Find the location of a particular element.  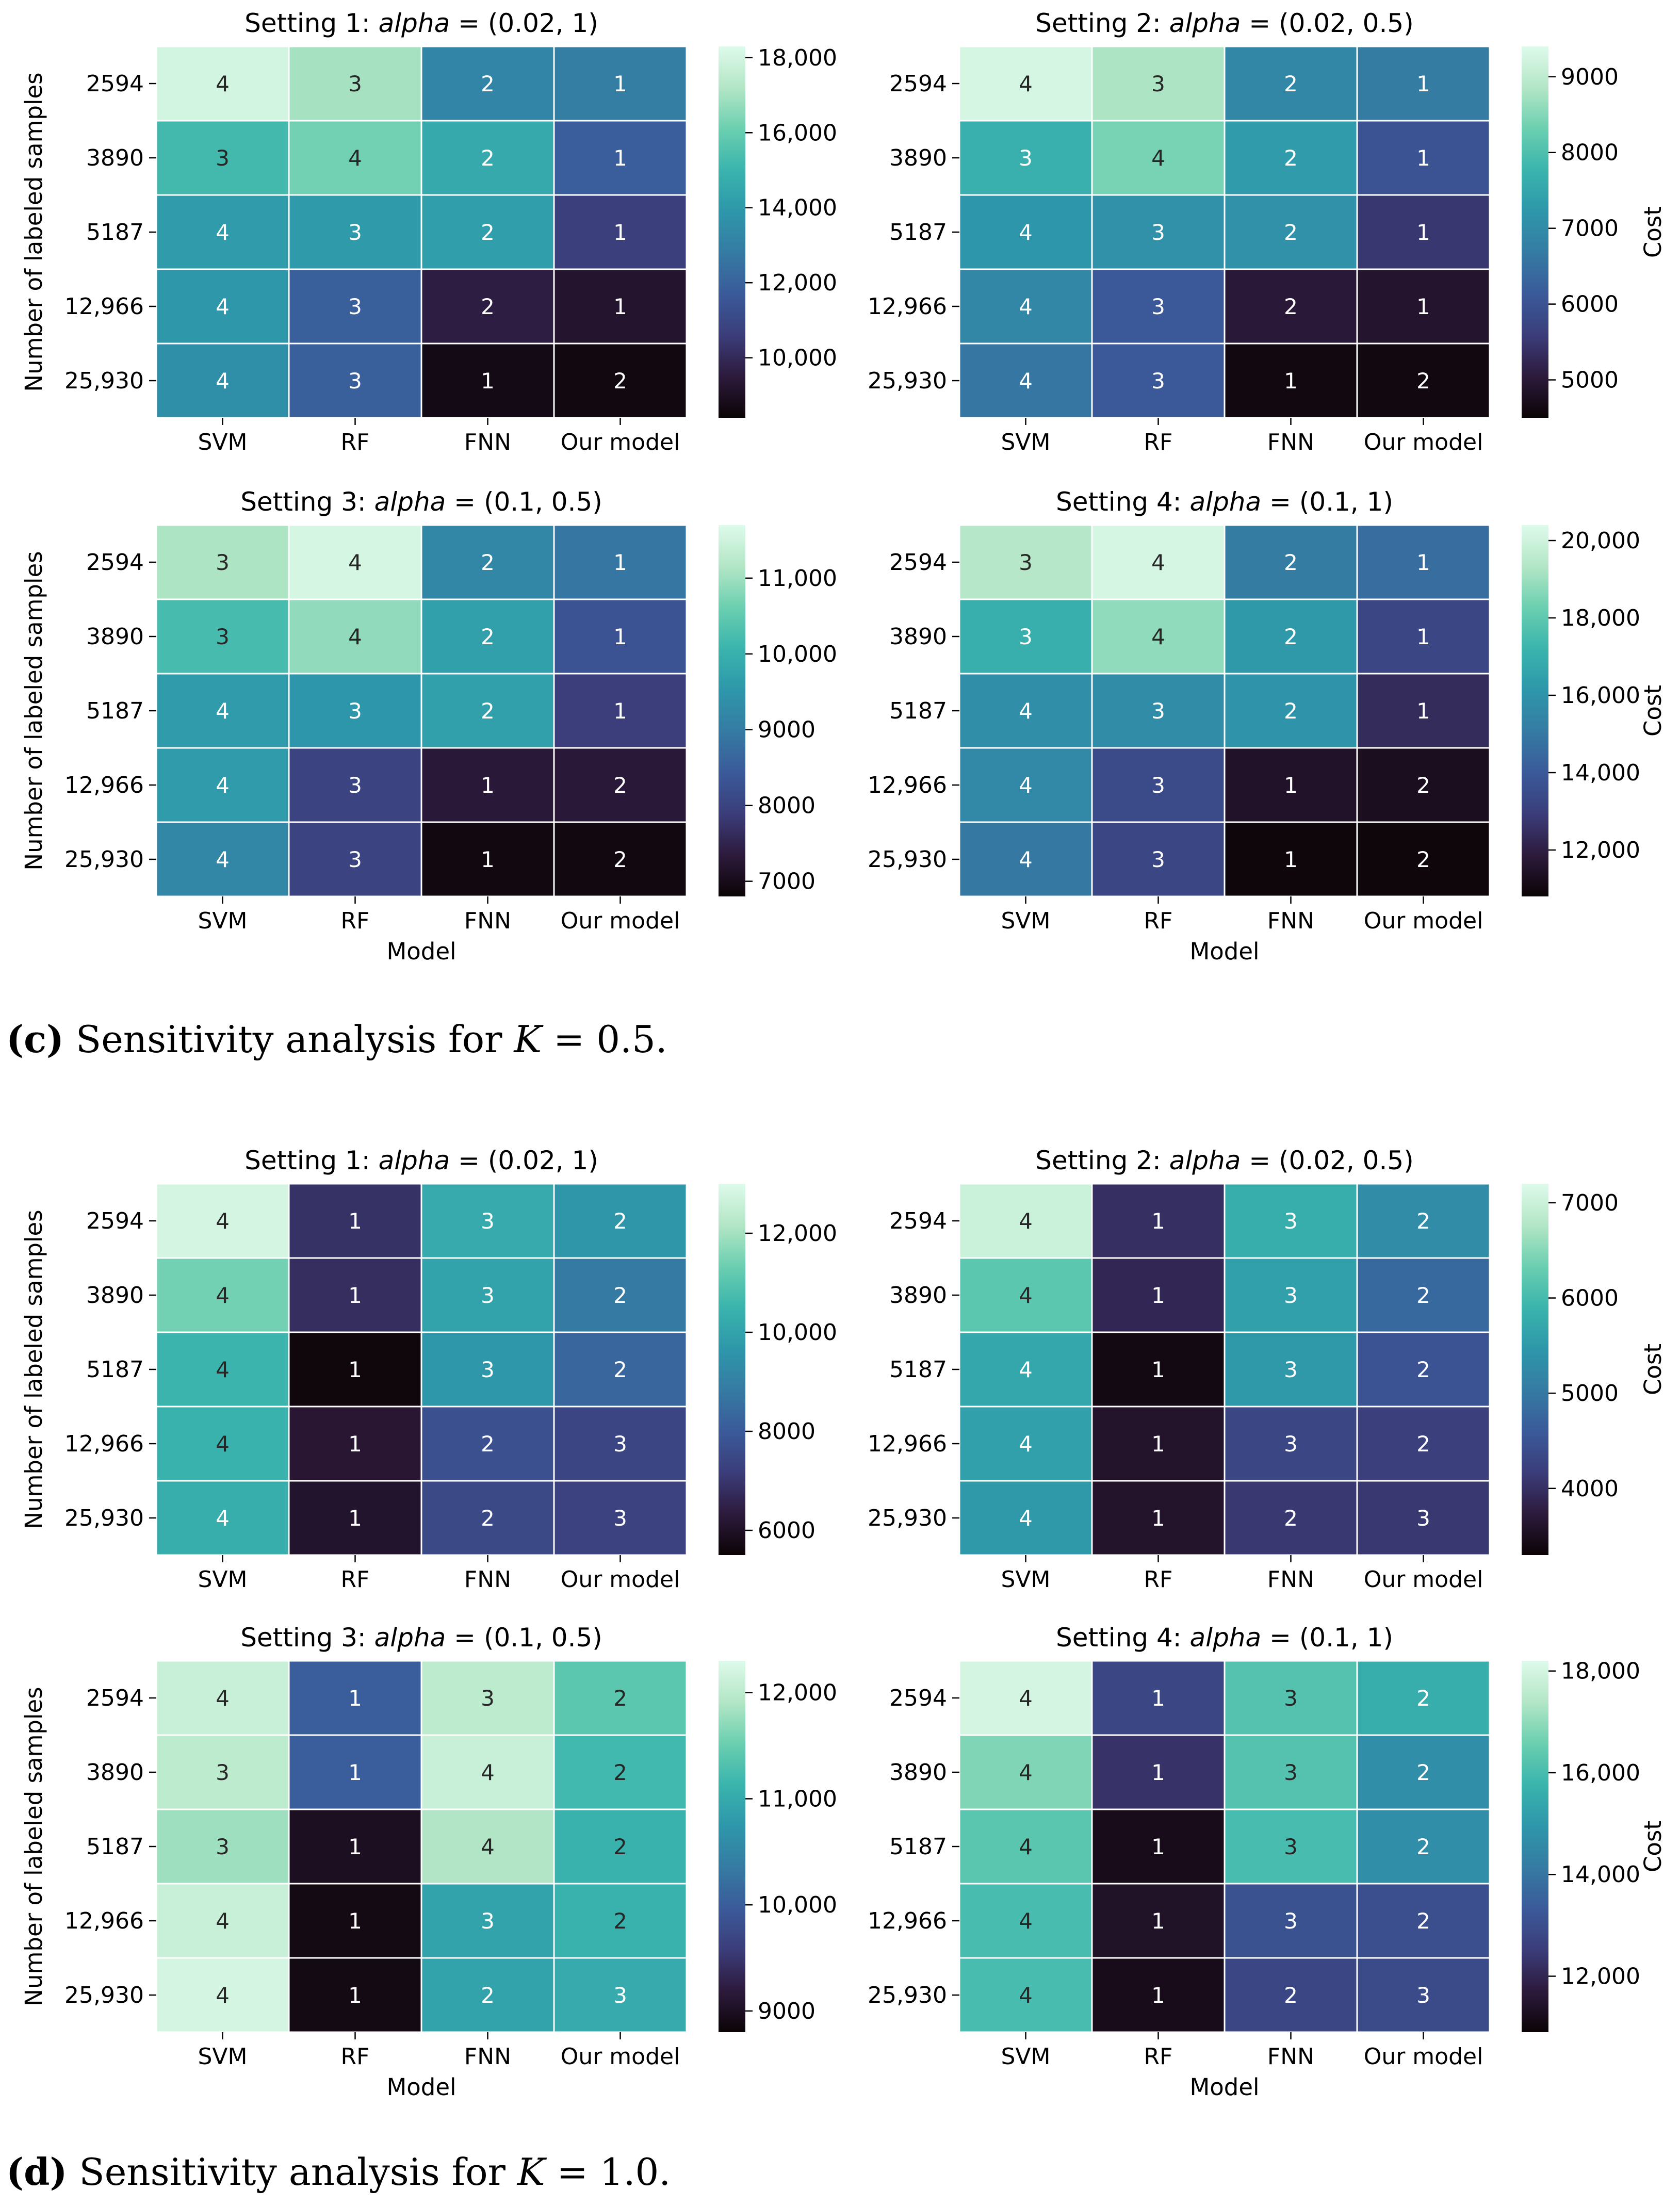

colorbar-tick-label: 10,000 is located at coordinates (797, 654).